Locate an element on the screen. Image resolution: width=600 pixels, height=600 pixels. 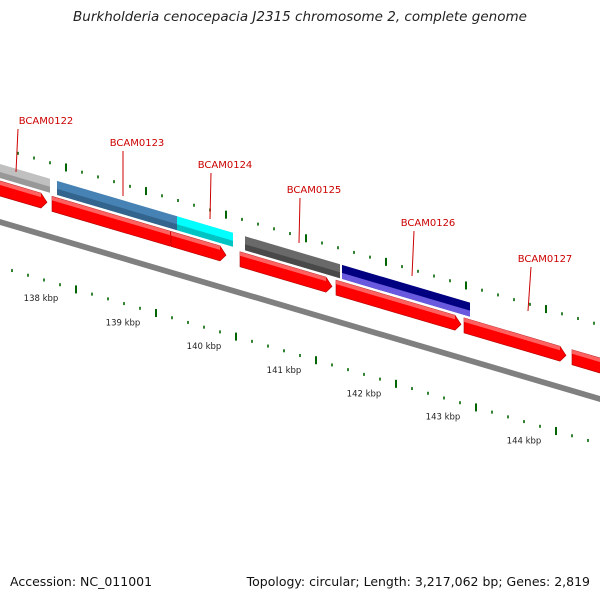
gene-label: BCAM0122 is located at coordinates (46, 121).